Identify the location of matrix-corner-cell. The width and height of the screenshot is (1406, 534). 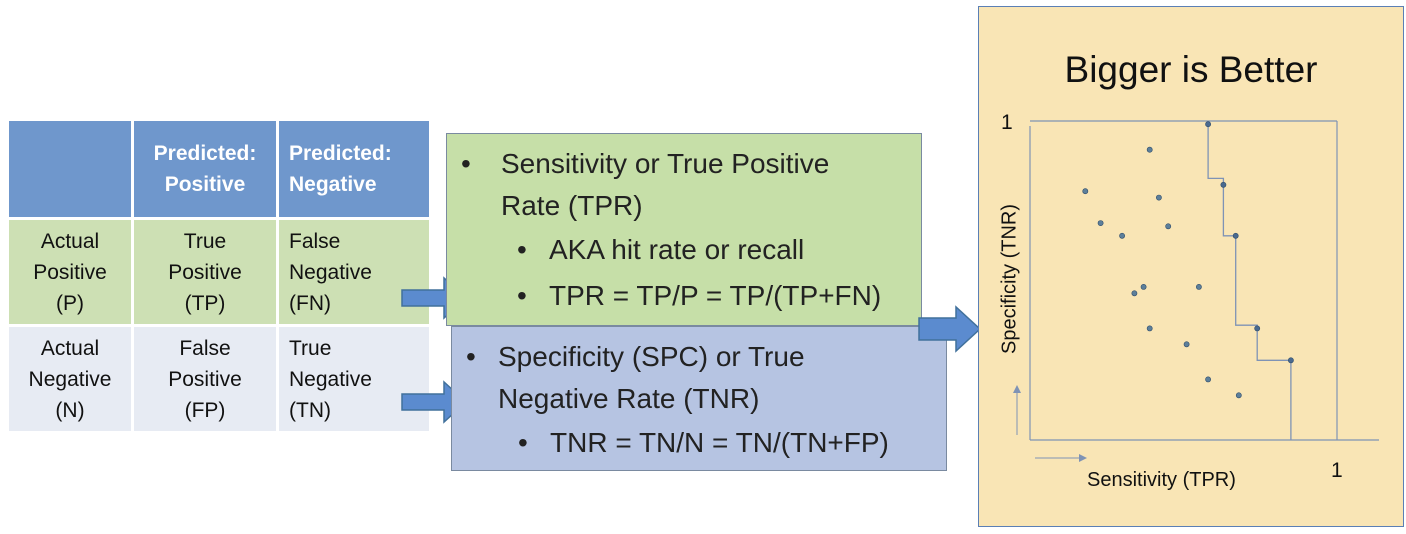
(70, 169).